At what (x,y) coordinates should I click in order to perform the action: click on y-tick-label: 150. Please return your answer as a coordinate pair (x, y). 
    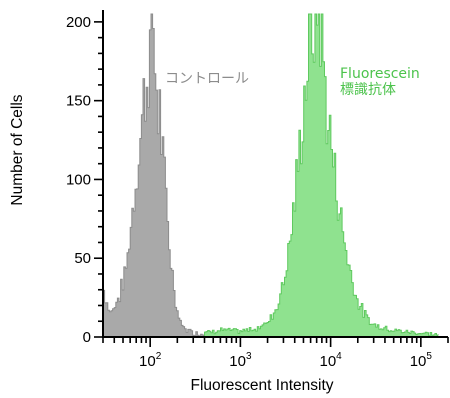
    Looking at the image, I should click on (78, 101).